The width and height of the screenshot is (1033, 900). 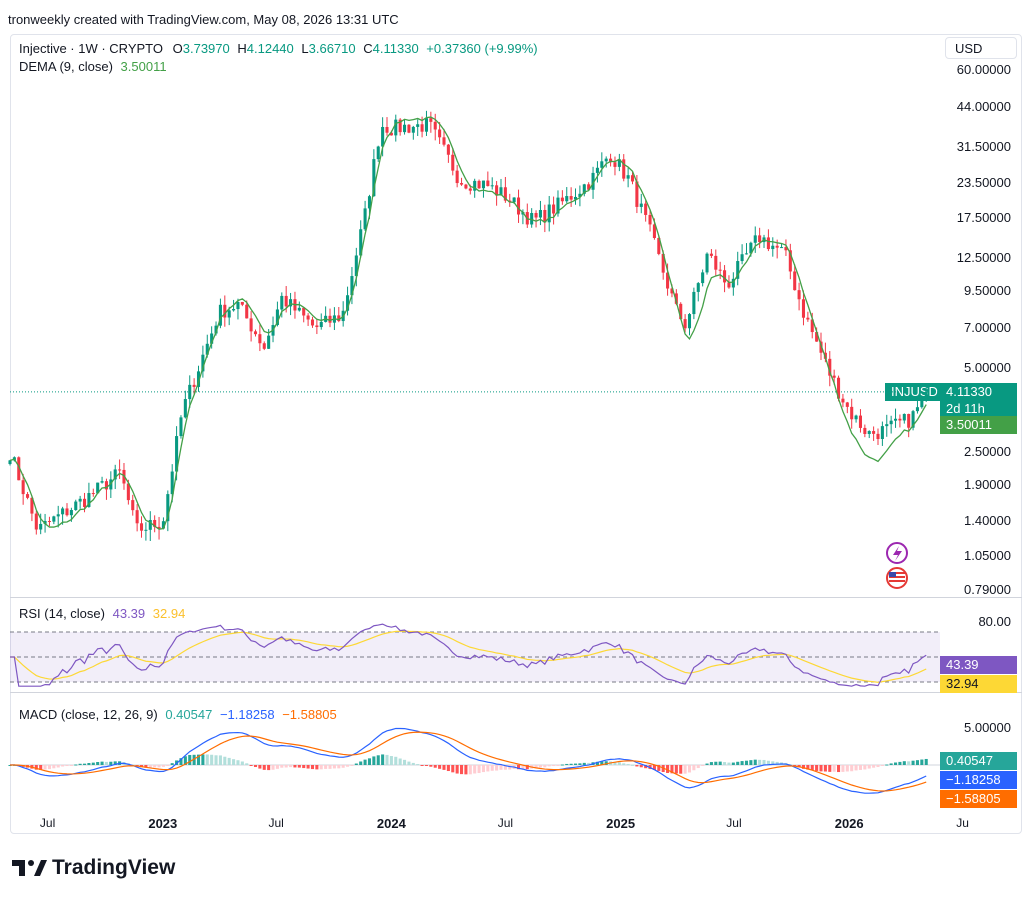 I want to click on price-axis-label: 23.50000, so click(x=983, y=182).